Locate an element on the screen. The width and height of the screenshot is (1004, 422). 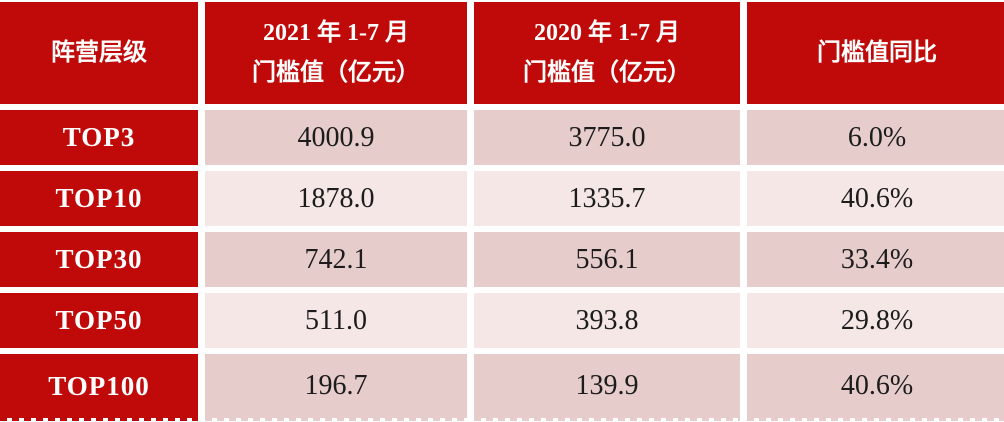
row-top10-yoy: 40.6% is located at coordinates (875, 198).